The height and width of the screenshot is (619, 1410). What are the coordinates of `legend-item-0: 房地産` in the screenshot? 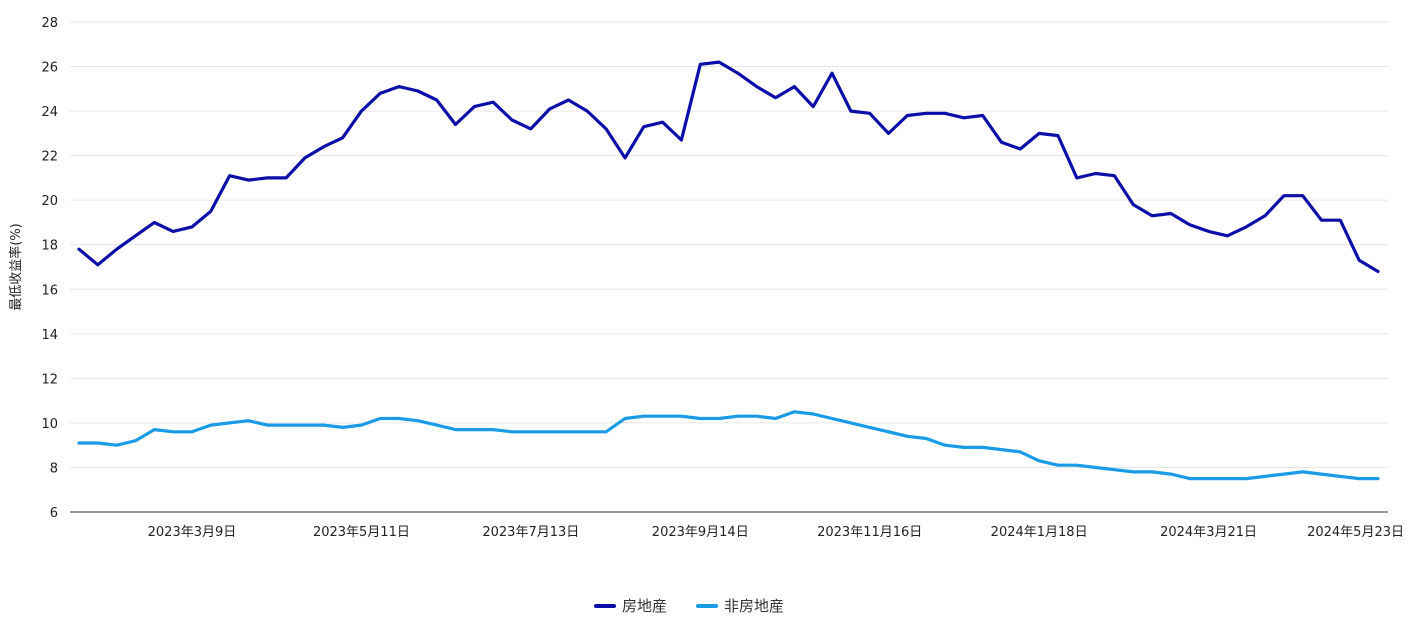 It's located at (630, 606).